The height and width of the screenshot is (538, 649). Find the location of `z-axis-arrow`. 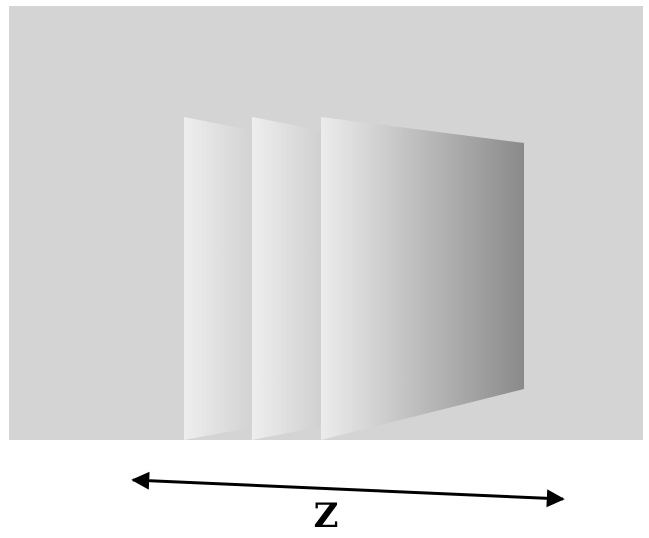

z-axis-arrow is located at coordinates (348, 489).